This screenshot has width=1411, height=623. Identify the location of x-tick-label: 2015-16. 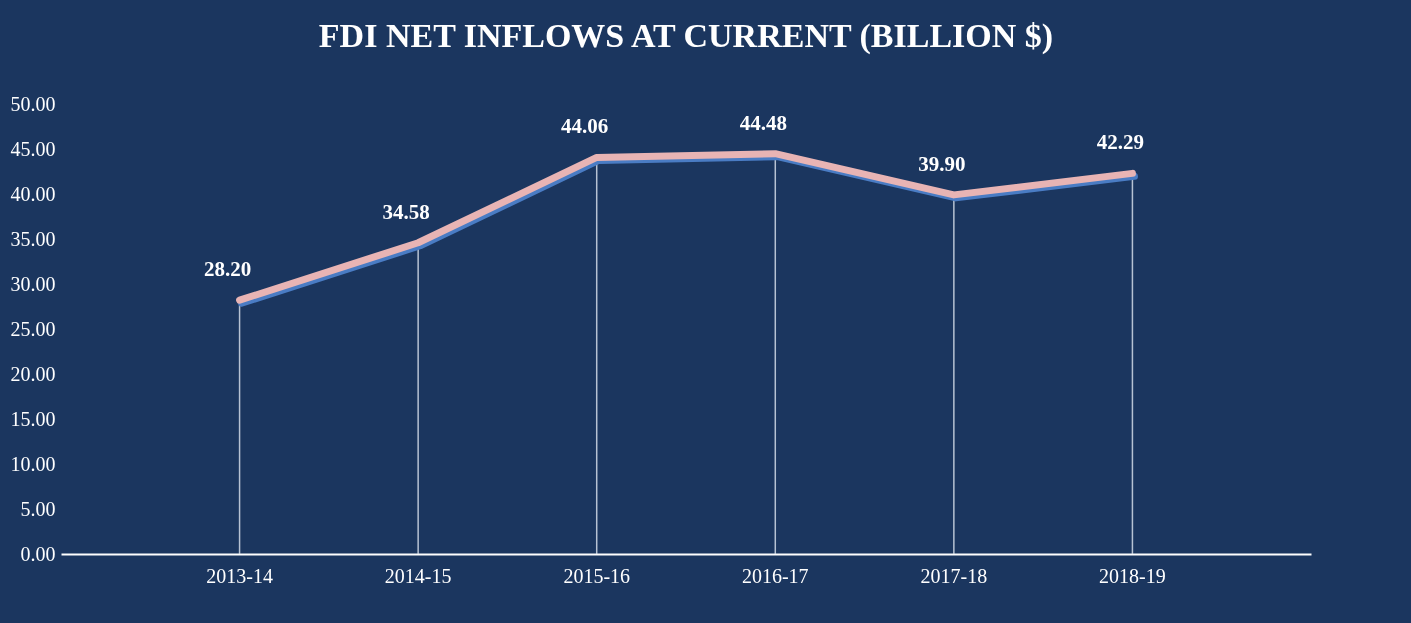
(597, 575).